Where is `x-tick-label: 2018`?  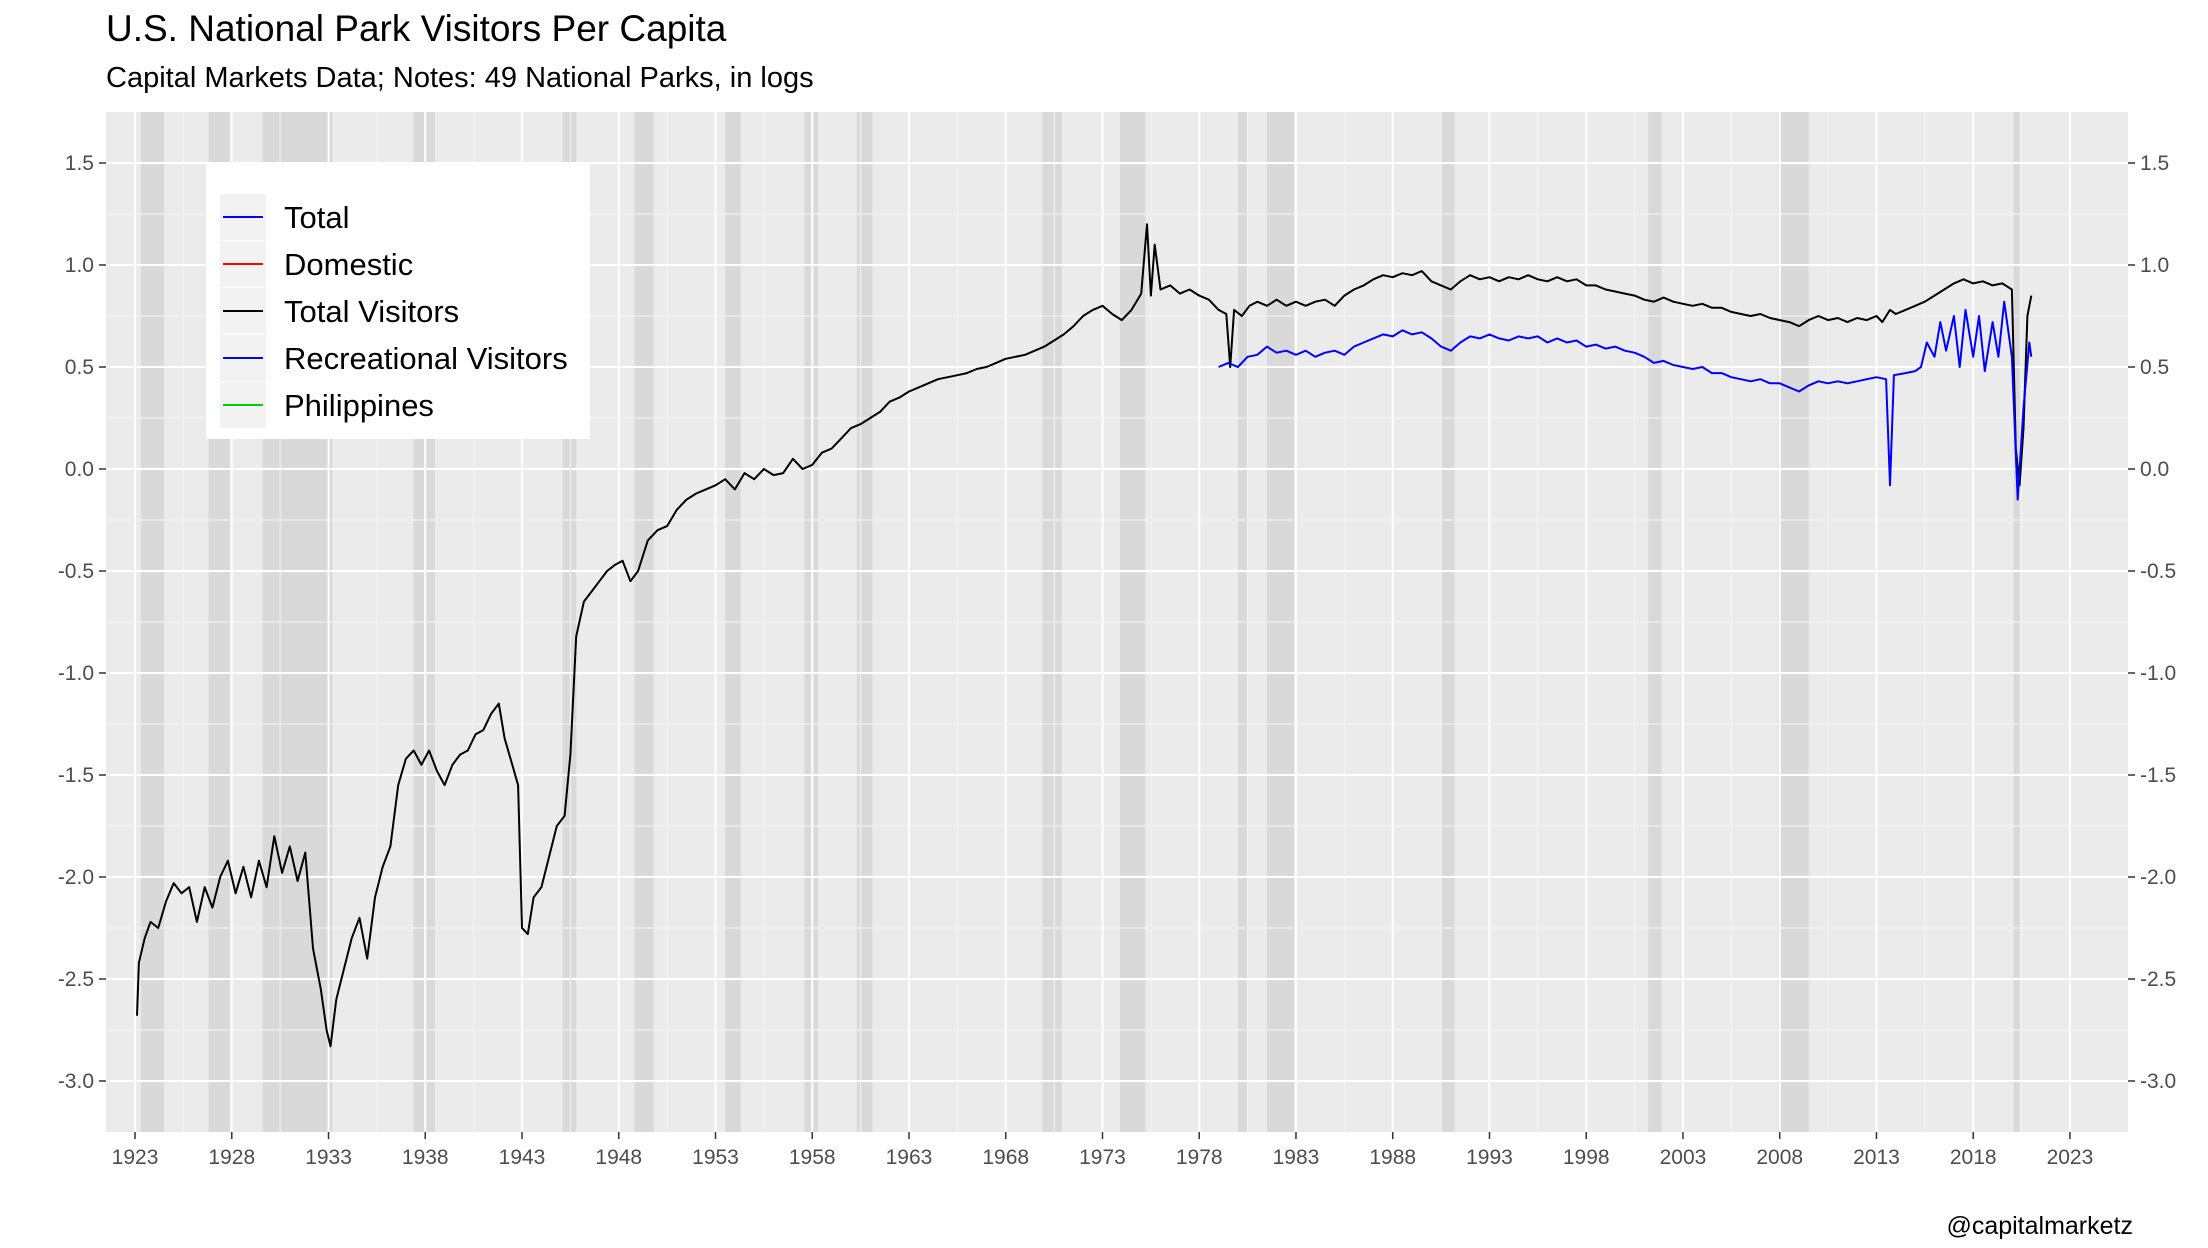
x-tick-label: 2018 is located at coordinates (1973, 1157).